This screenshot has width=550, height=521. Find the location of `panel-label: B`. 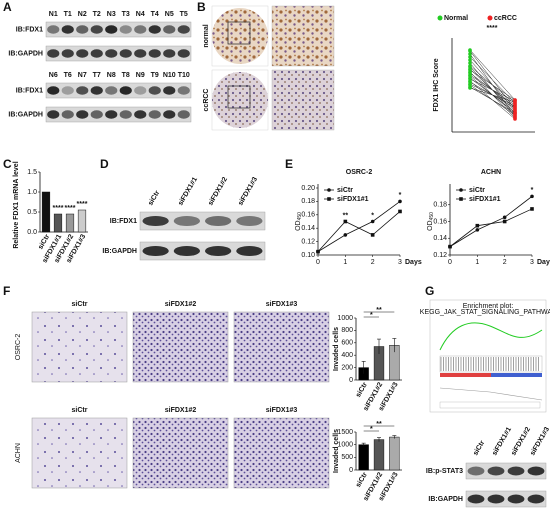

panel-label: B is located at coordinates (201, 7).